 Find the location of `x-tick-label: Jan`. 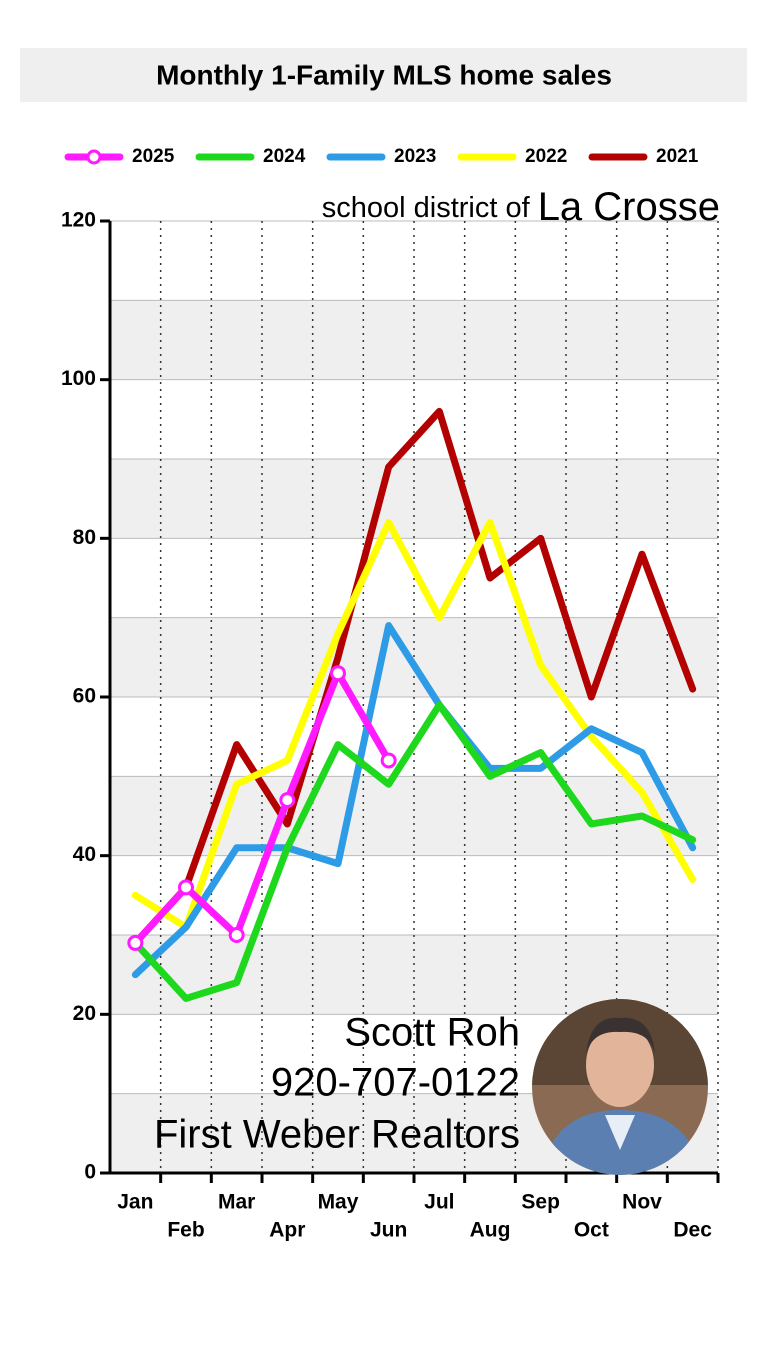

x-tick-label: Jan is located at coordinates (135, 1202).